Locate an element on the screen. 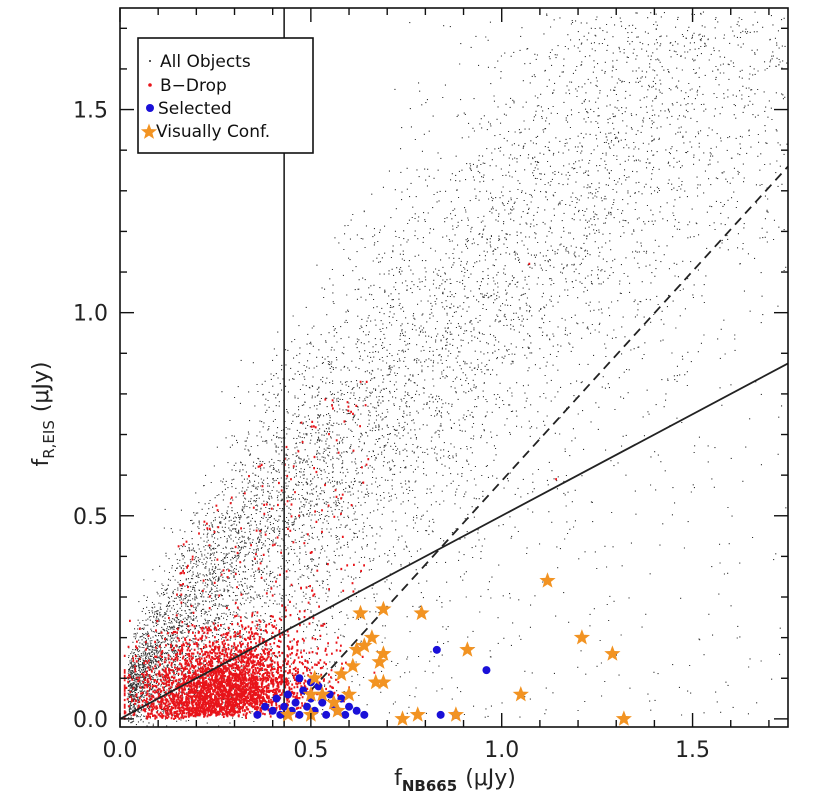  legend-label-selected: Selected is located at coordinates (195, 109).